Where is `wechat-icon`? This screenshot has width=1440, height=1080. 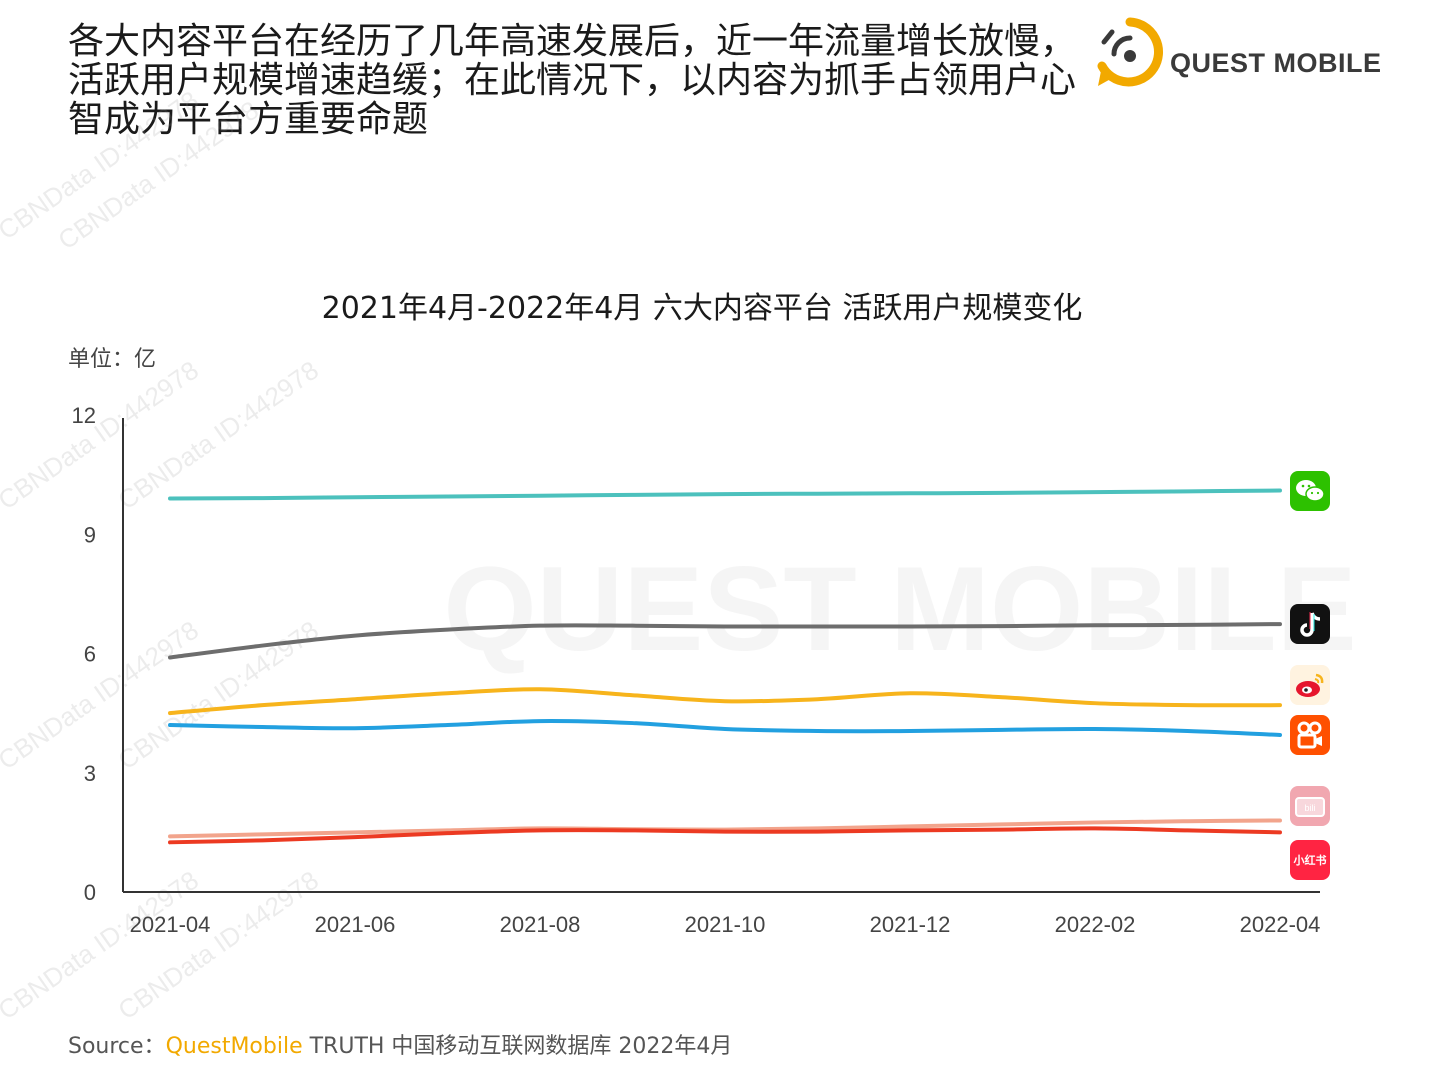
wechat-icon is located at coordinates (1310, 490).